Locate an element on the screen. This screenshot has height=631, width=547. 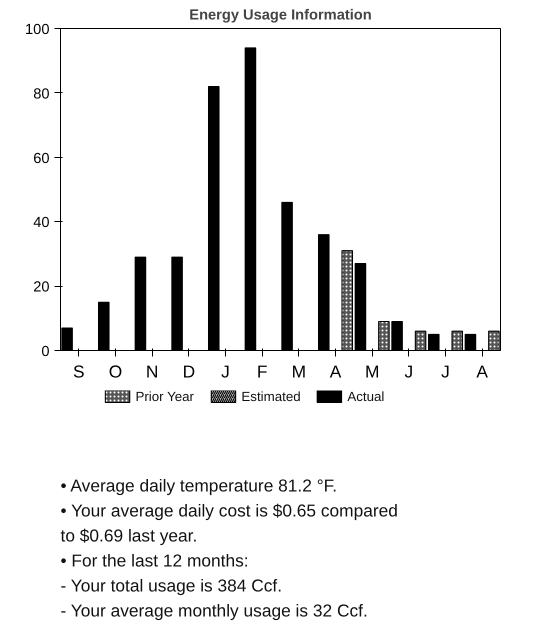
legend-label: Estimated is located at coordinates (271, 396).